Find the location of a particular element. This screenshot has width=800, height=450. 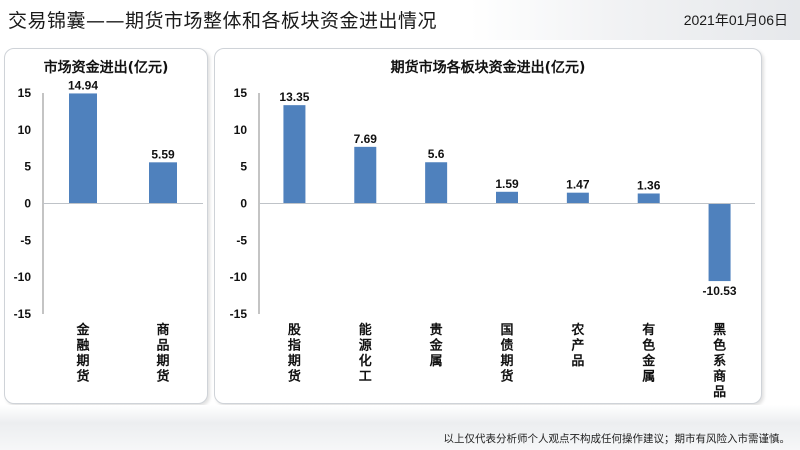

disclaimer: 以上仅代表分析师个人观点不构成任何操作建议；期市有风险入市需谨慎。 is located at coordinates (617, 439).